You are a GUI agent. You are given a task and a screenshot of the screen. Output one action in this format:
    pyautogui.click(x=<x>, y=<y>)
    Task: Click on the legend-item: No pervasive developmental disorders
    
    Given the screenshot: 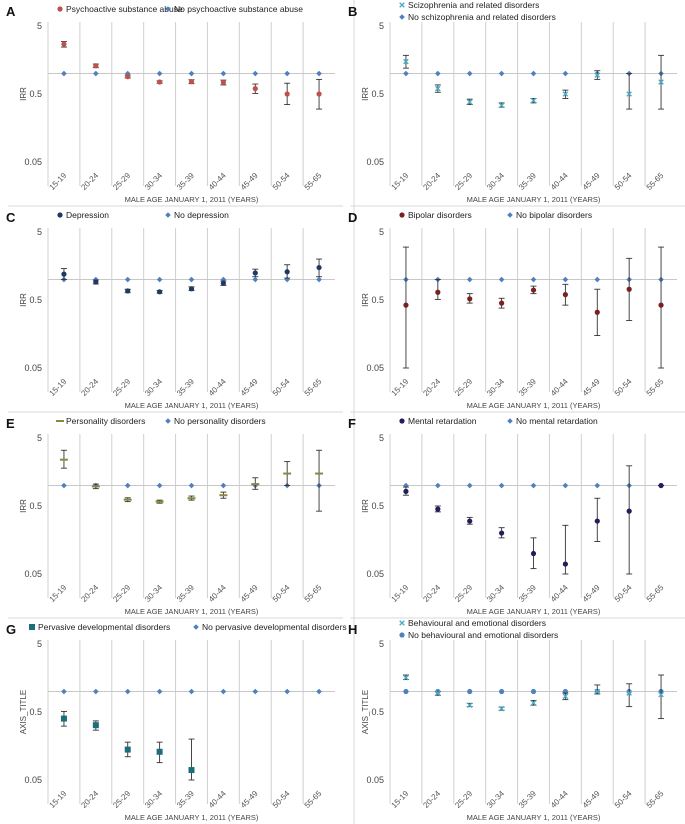 What is the action you would take?
    pyautogui.click(x=270, y=627)
    